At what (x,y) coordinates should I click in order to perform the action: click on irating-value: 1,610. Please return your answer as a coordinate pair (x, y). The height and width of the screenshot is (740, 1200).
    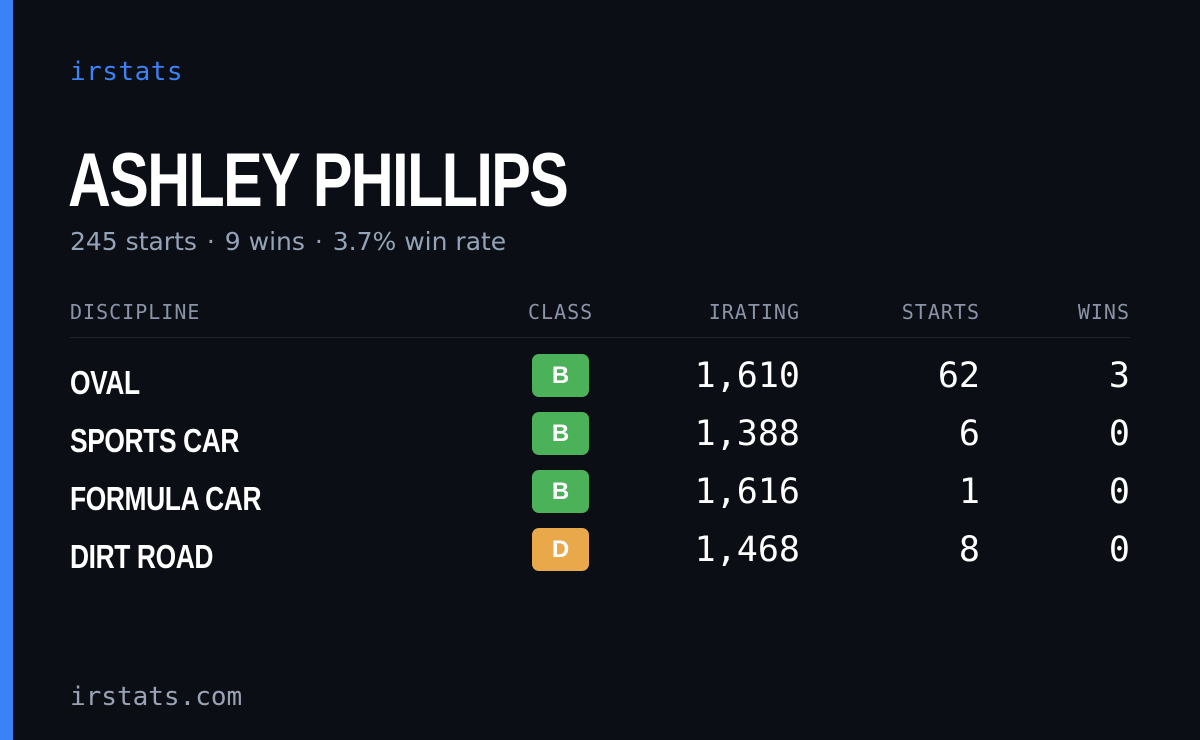
    Looking at the image, I should click on (747, 376).